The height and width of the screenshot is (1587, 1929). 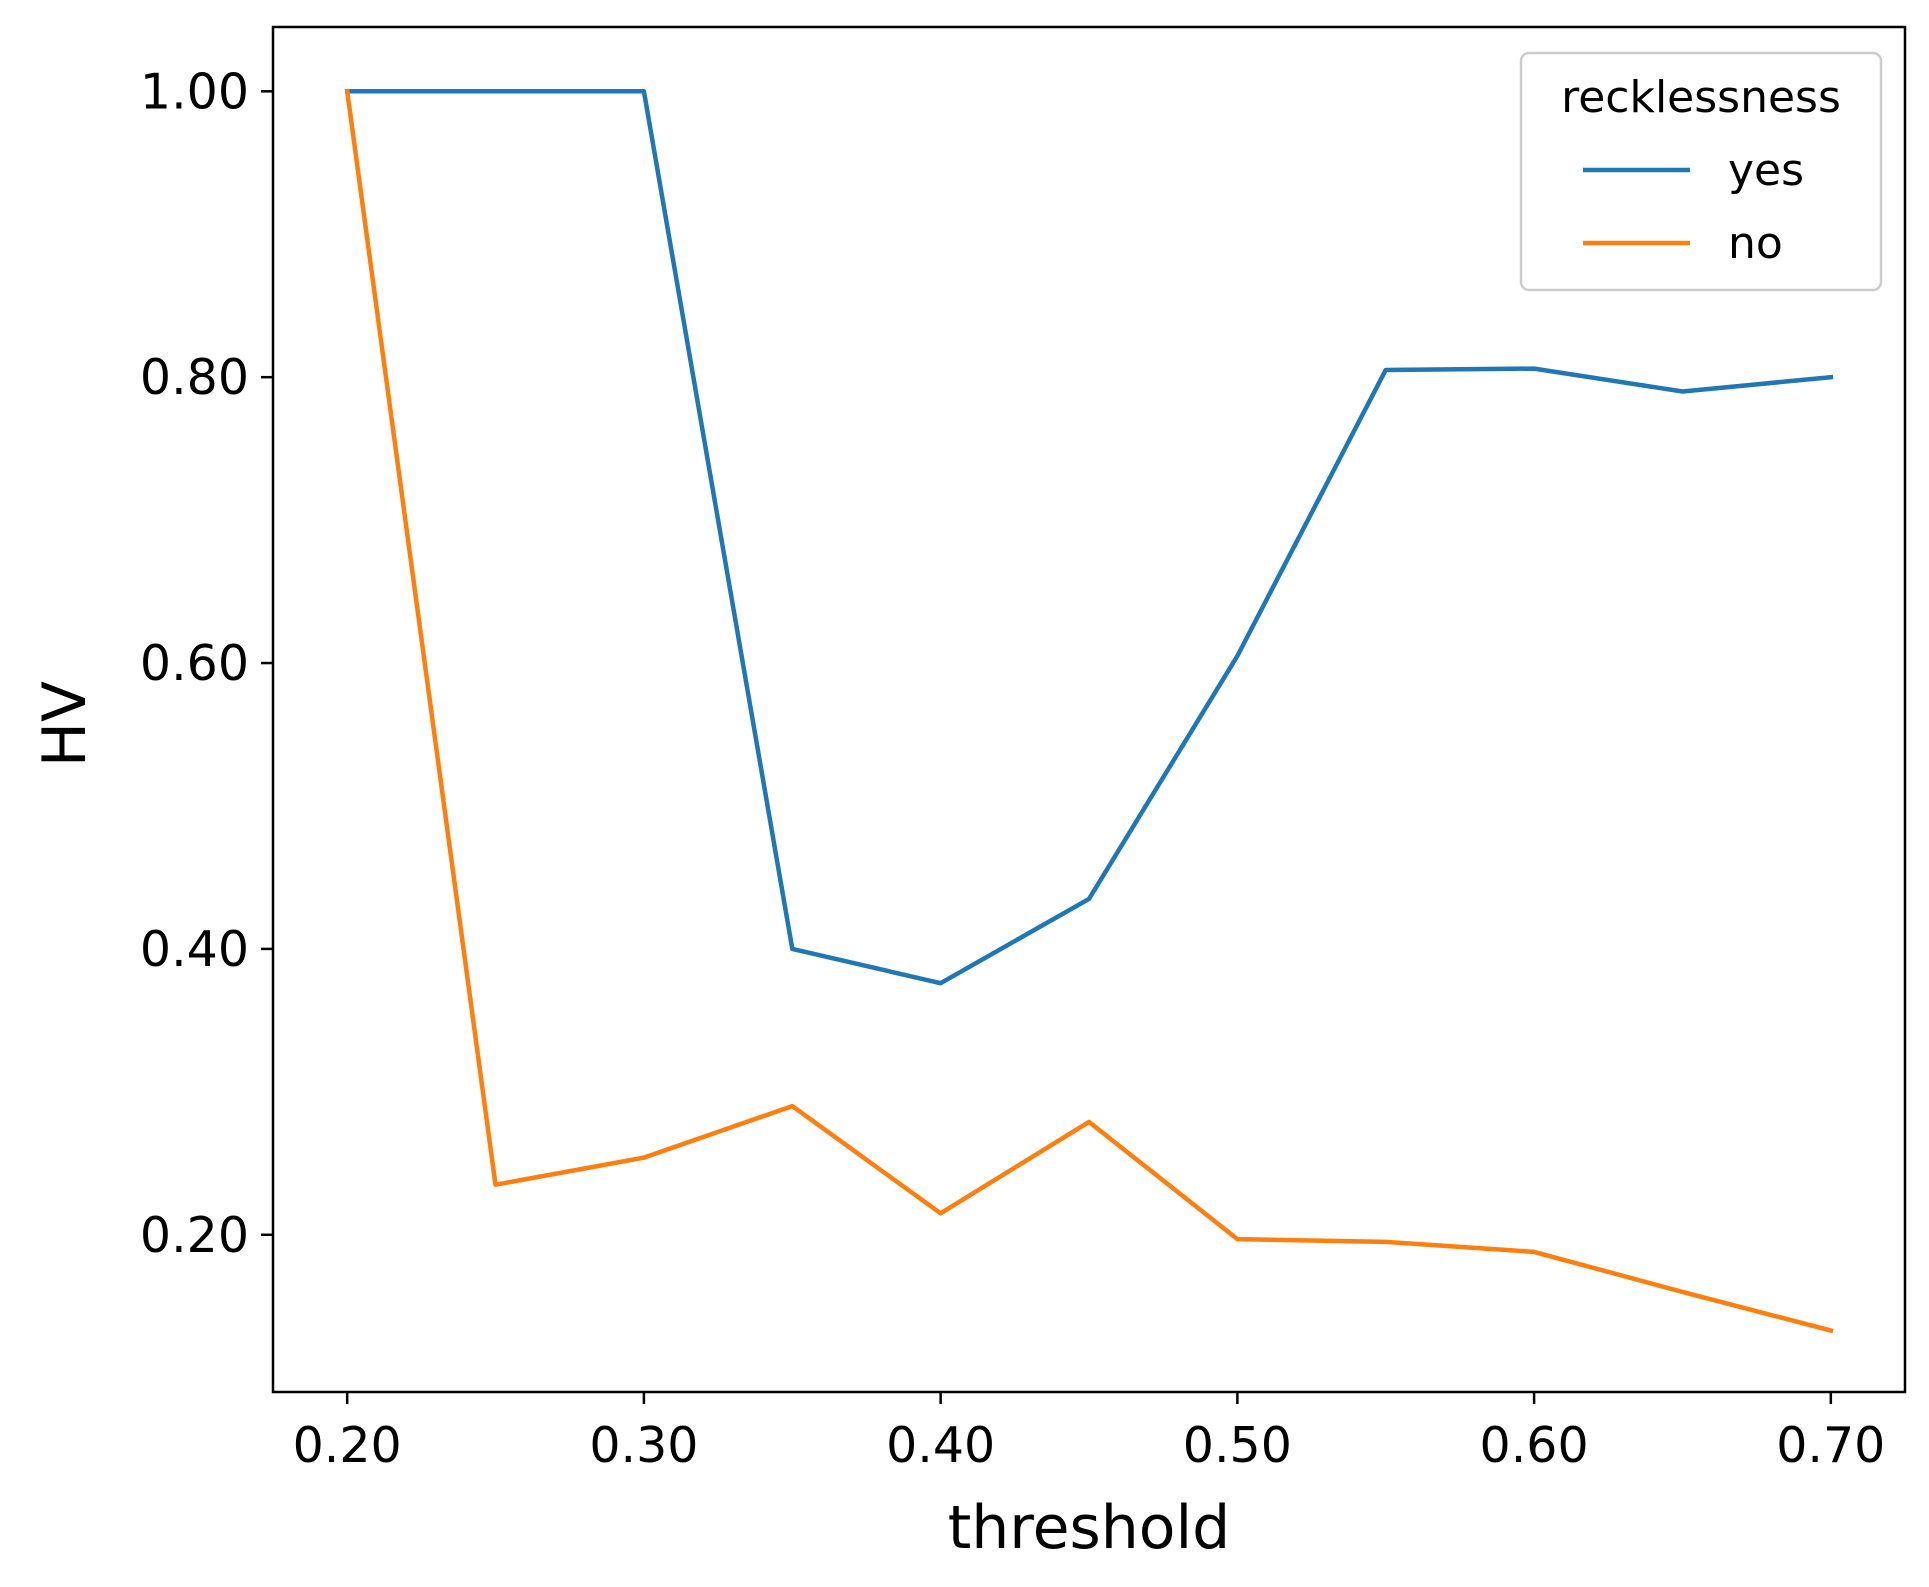 I want to click on x-tick-label: 0.60, so click(x=1534, y=1445).